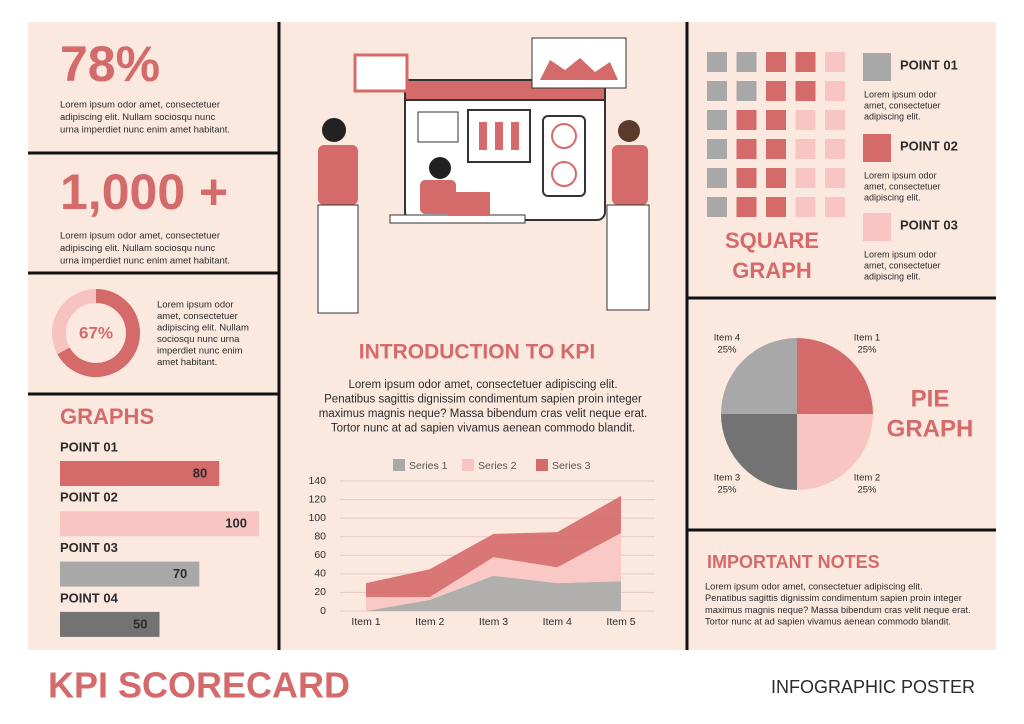 The width and height of the screenshot is (1024, 724). I want to click on donut-label: 67%, so click(96, 332).